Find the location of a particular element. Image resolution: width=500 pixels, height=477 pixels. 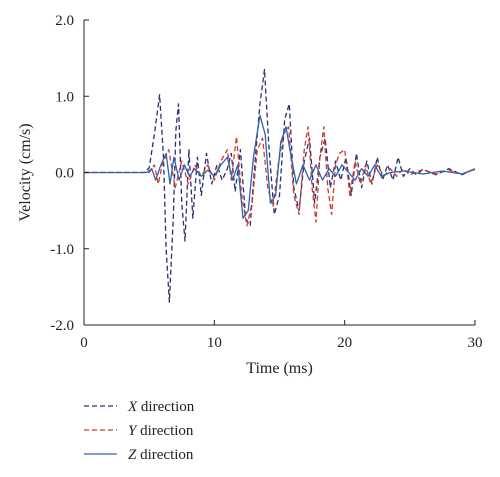

y-tick-label: 0.0 is located at coordinates (64, 174).